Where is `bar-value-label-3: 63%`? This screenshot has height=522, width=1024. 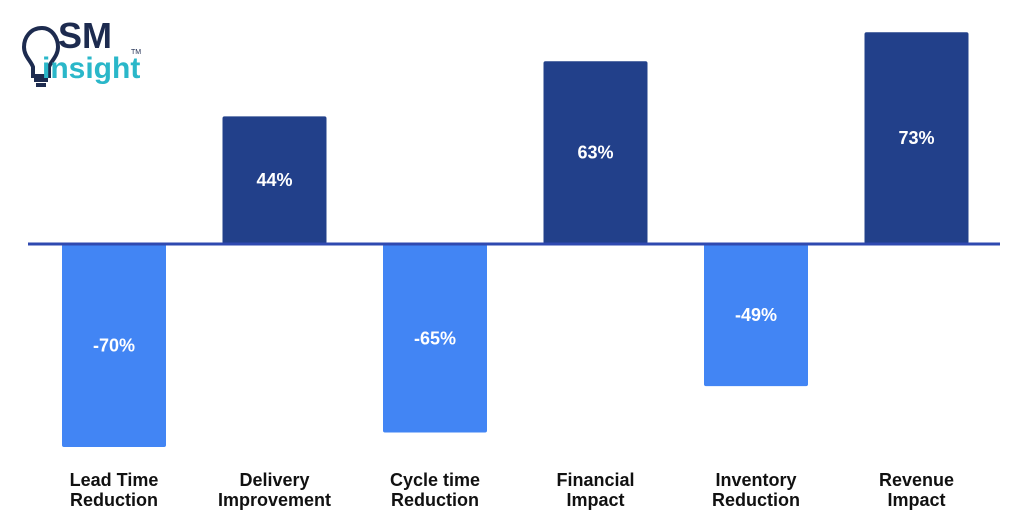 bar-value-label-3: 63% is located at coordinates (595, 153).